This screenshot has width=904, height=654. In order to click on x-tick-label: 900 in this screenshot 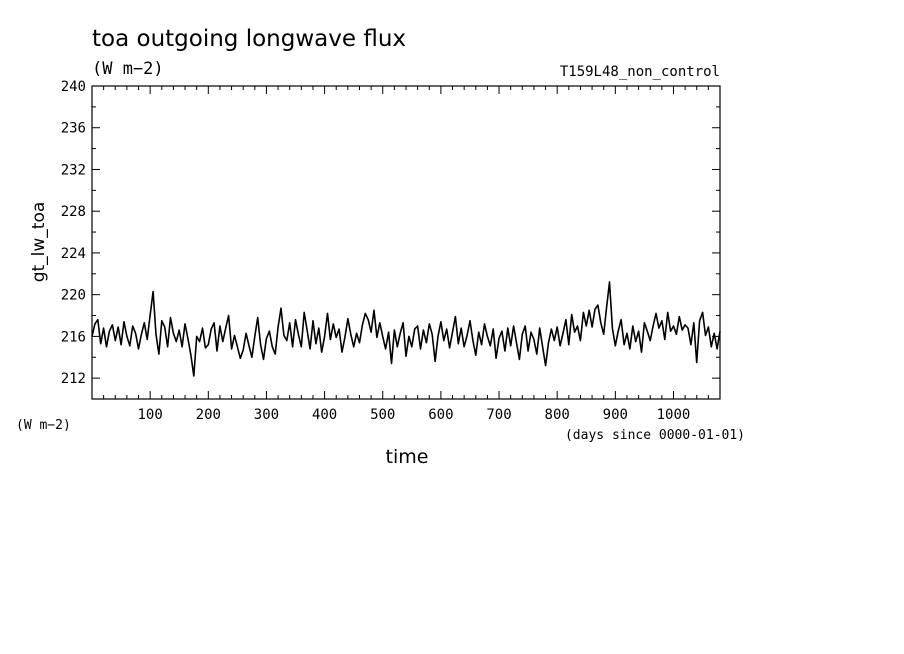, I will do `click(615, 415)`.